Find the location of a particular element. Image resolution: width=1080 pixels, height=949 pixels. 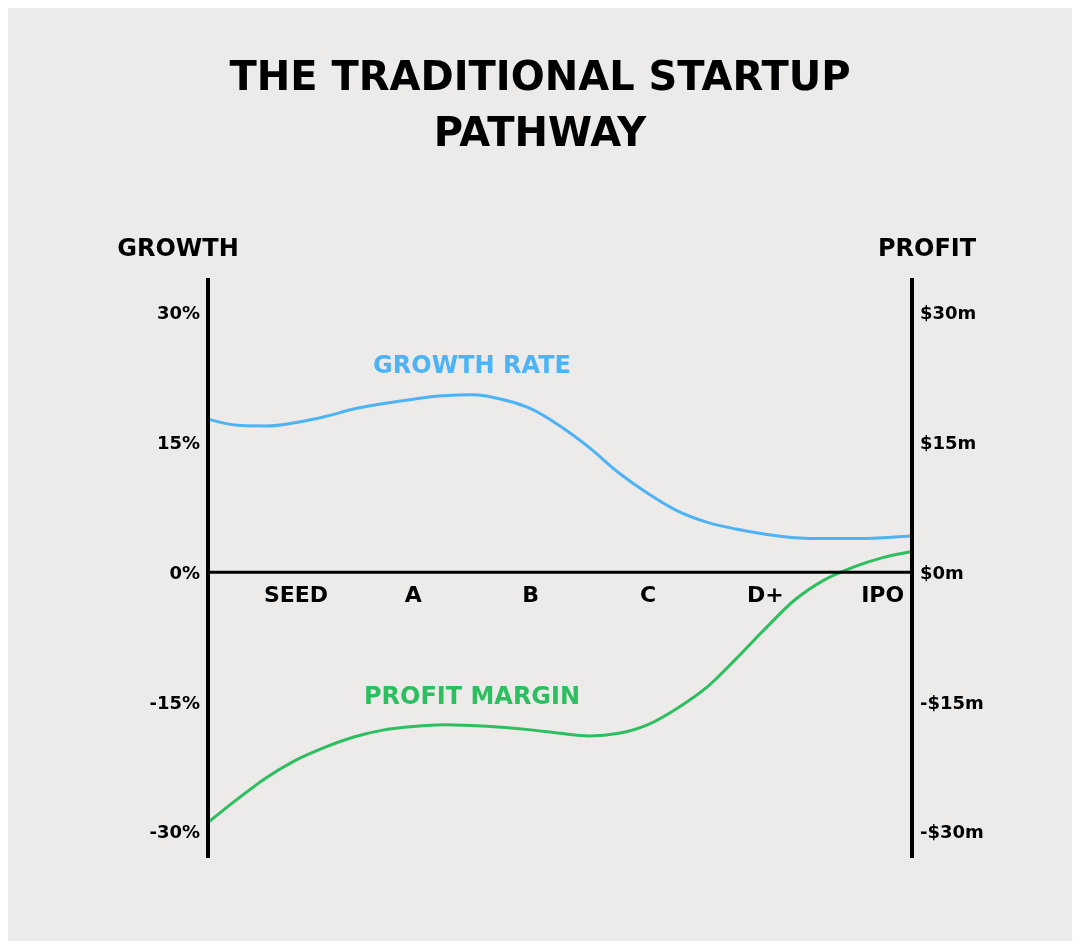

y2-tick-label: $30m is located at coordinates (948, 313).